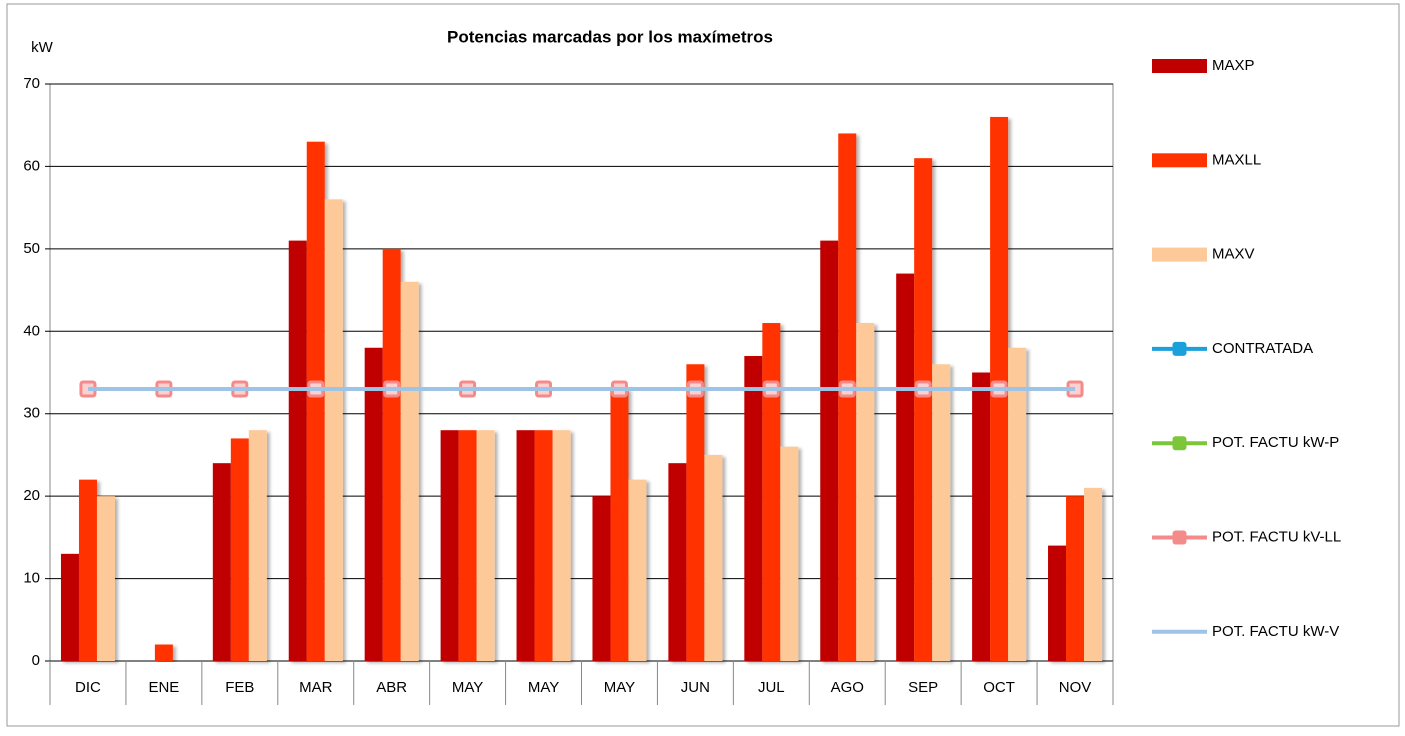 This screenshot has height=736, width=1405. Describe the element at coordinates (1075, 687) in the screenshot. I see `x-tick-label: NOV` at that location.